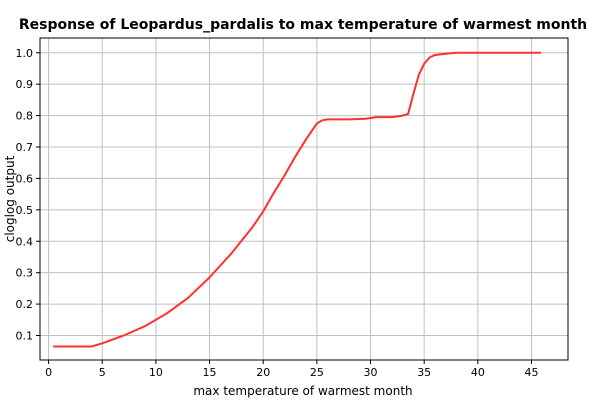  What do you see at coordinates (317, 372) in the screenshot?
I see `x-tick-label: 25` at bounding box center [317, 372].